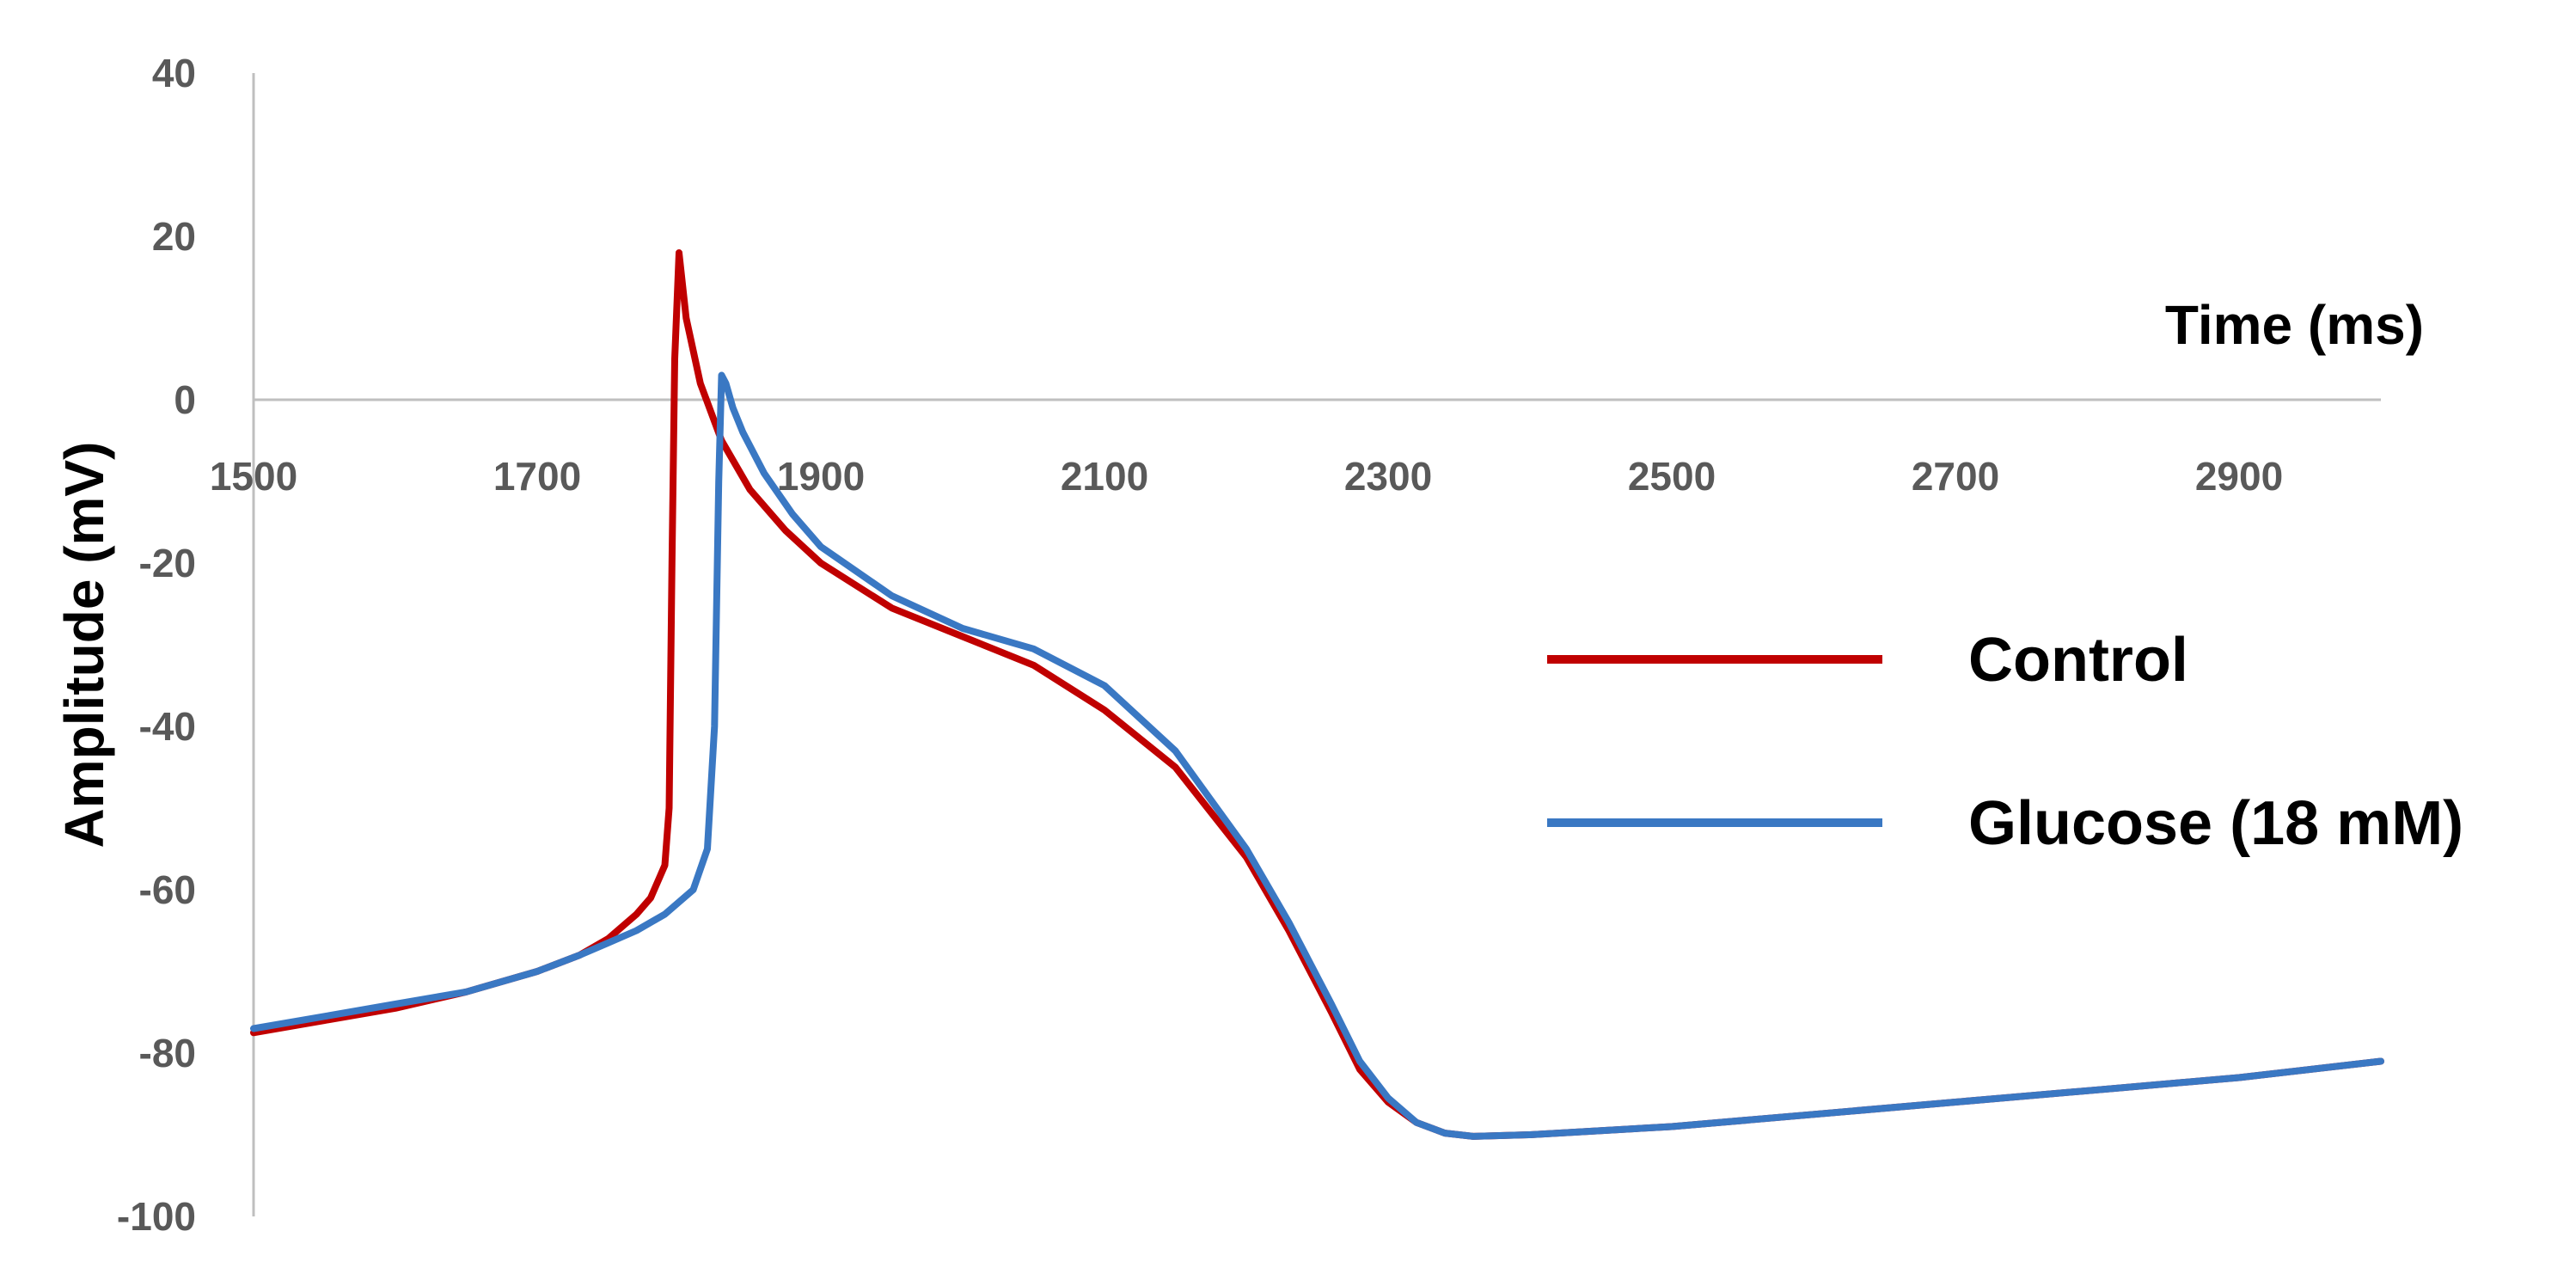  Describe the element at coordinates (185, 400) in the screenshot. I see `y-tick-label: 0` at that location.